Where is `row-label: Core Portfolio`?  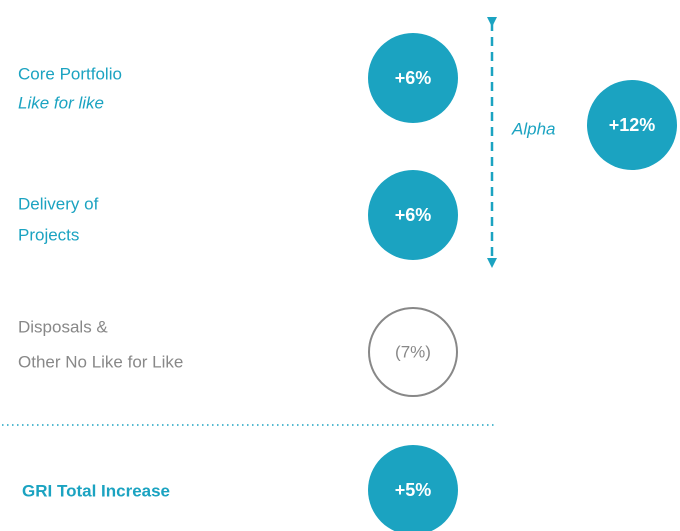 row-label: Core Portfolio is located at coordinates (70, 73).